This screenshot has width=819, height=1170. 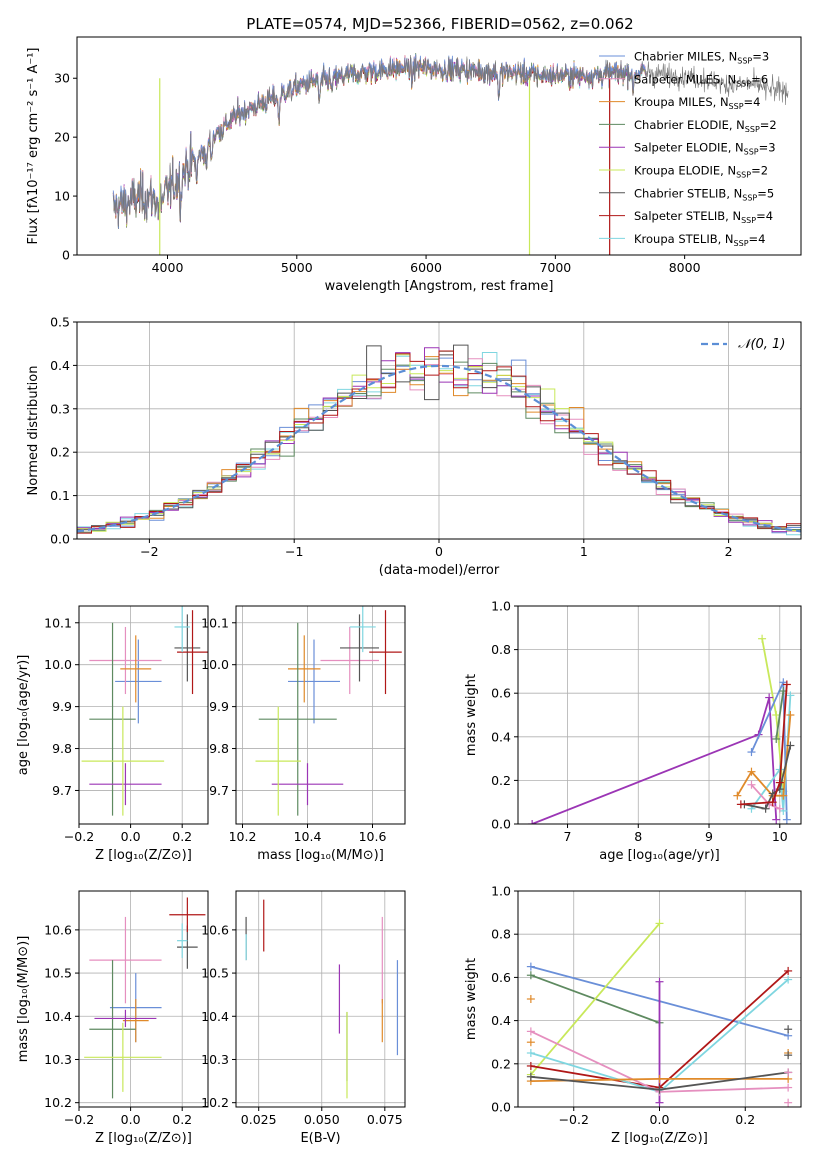 I want to click on legend-label: Salpeter ELODIE, NSSP=3, so click(x=705, y=149).